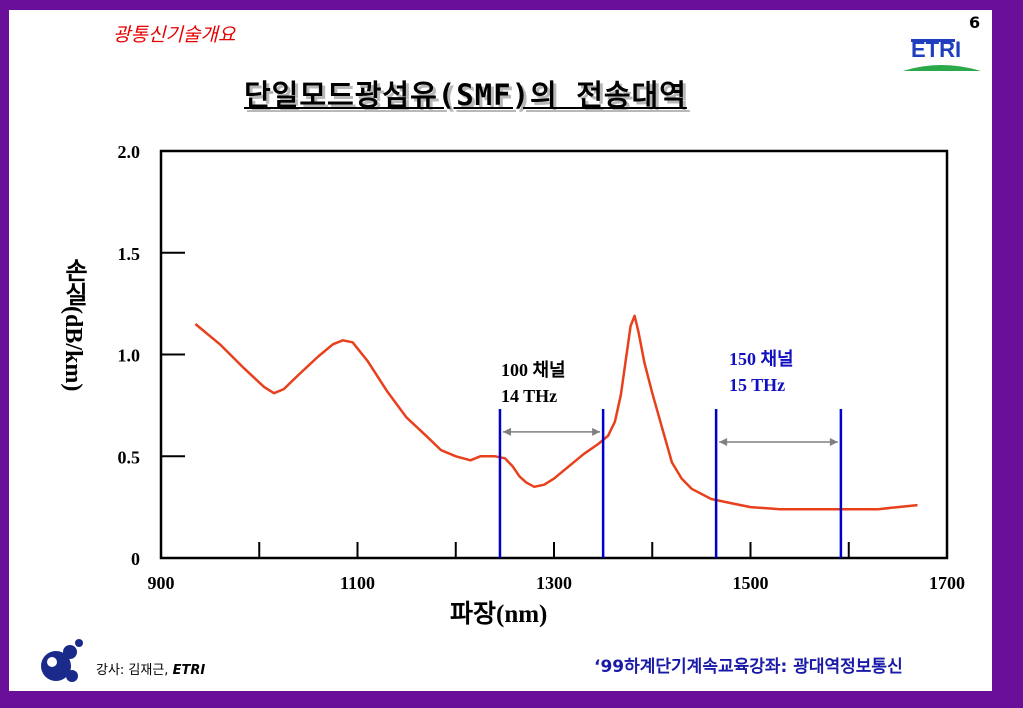  What do you see at coordinates (357, 583) in the screenshot?
I see `x-tick-label: 1100` at bounding box center [357, 583].